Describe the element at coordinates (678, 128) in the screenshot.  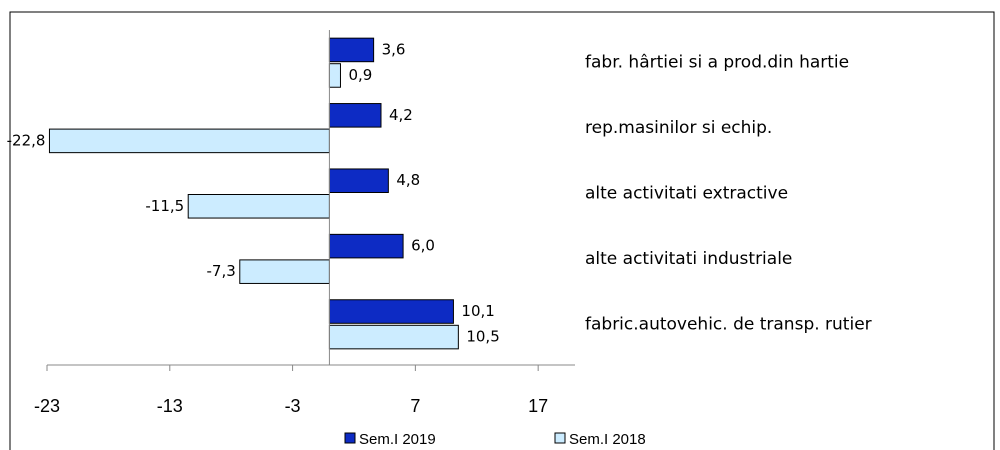
I see `category-label: rep.masinilor si echip.` at that location.